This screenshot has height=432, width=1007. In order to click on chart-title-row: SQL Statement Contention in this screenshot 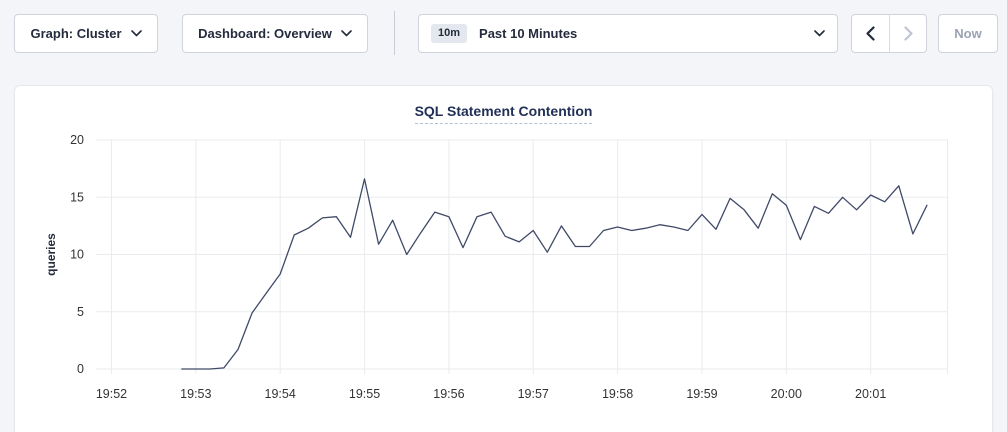, I will do `click(503, 113)`.